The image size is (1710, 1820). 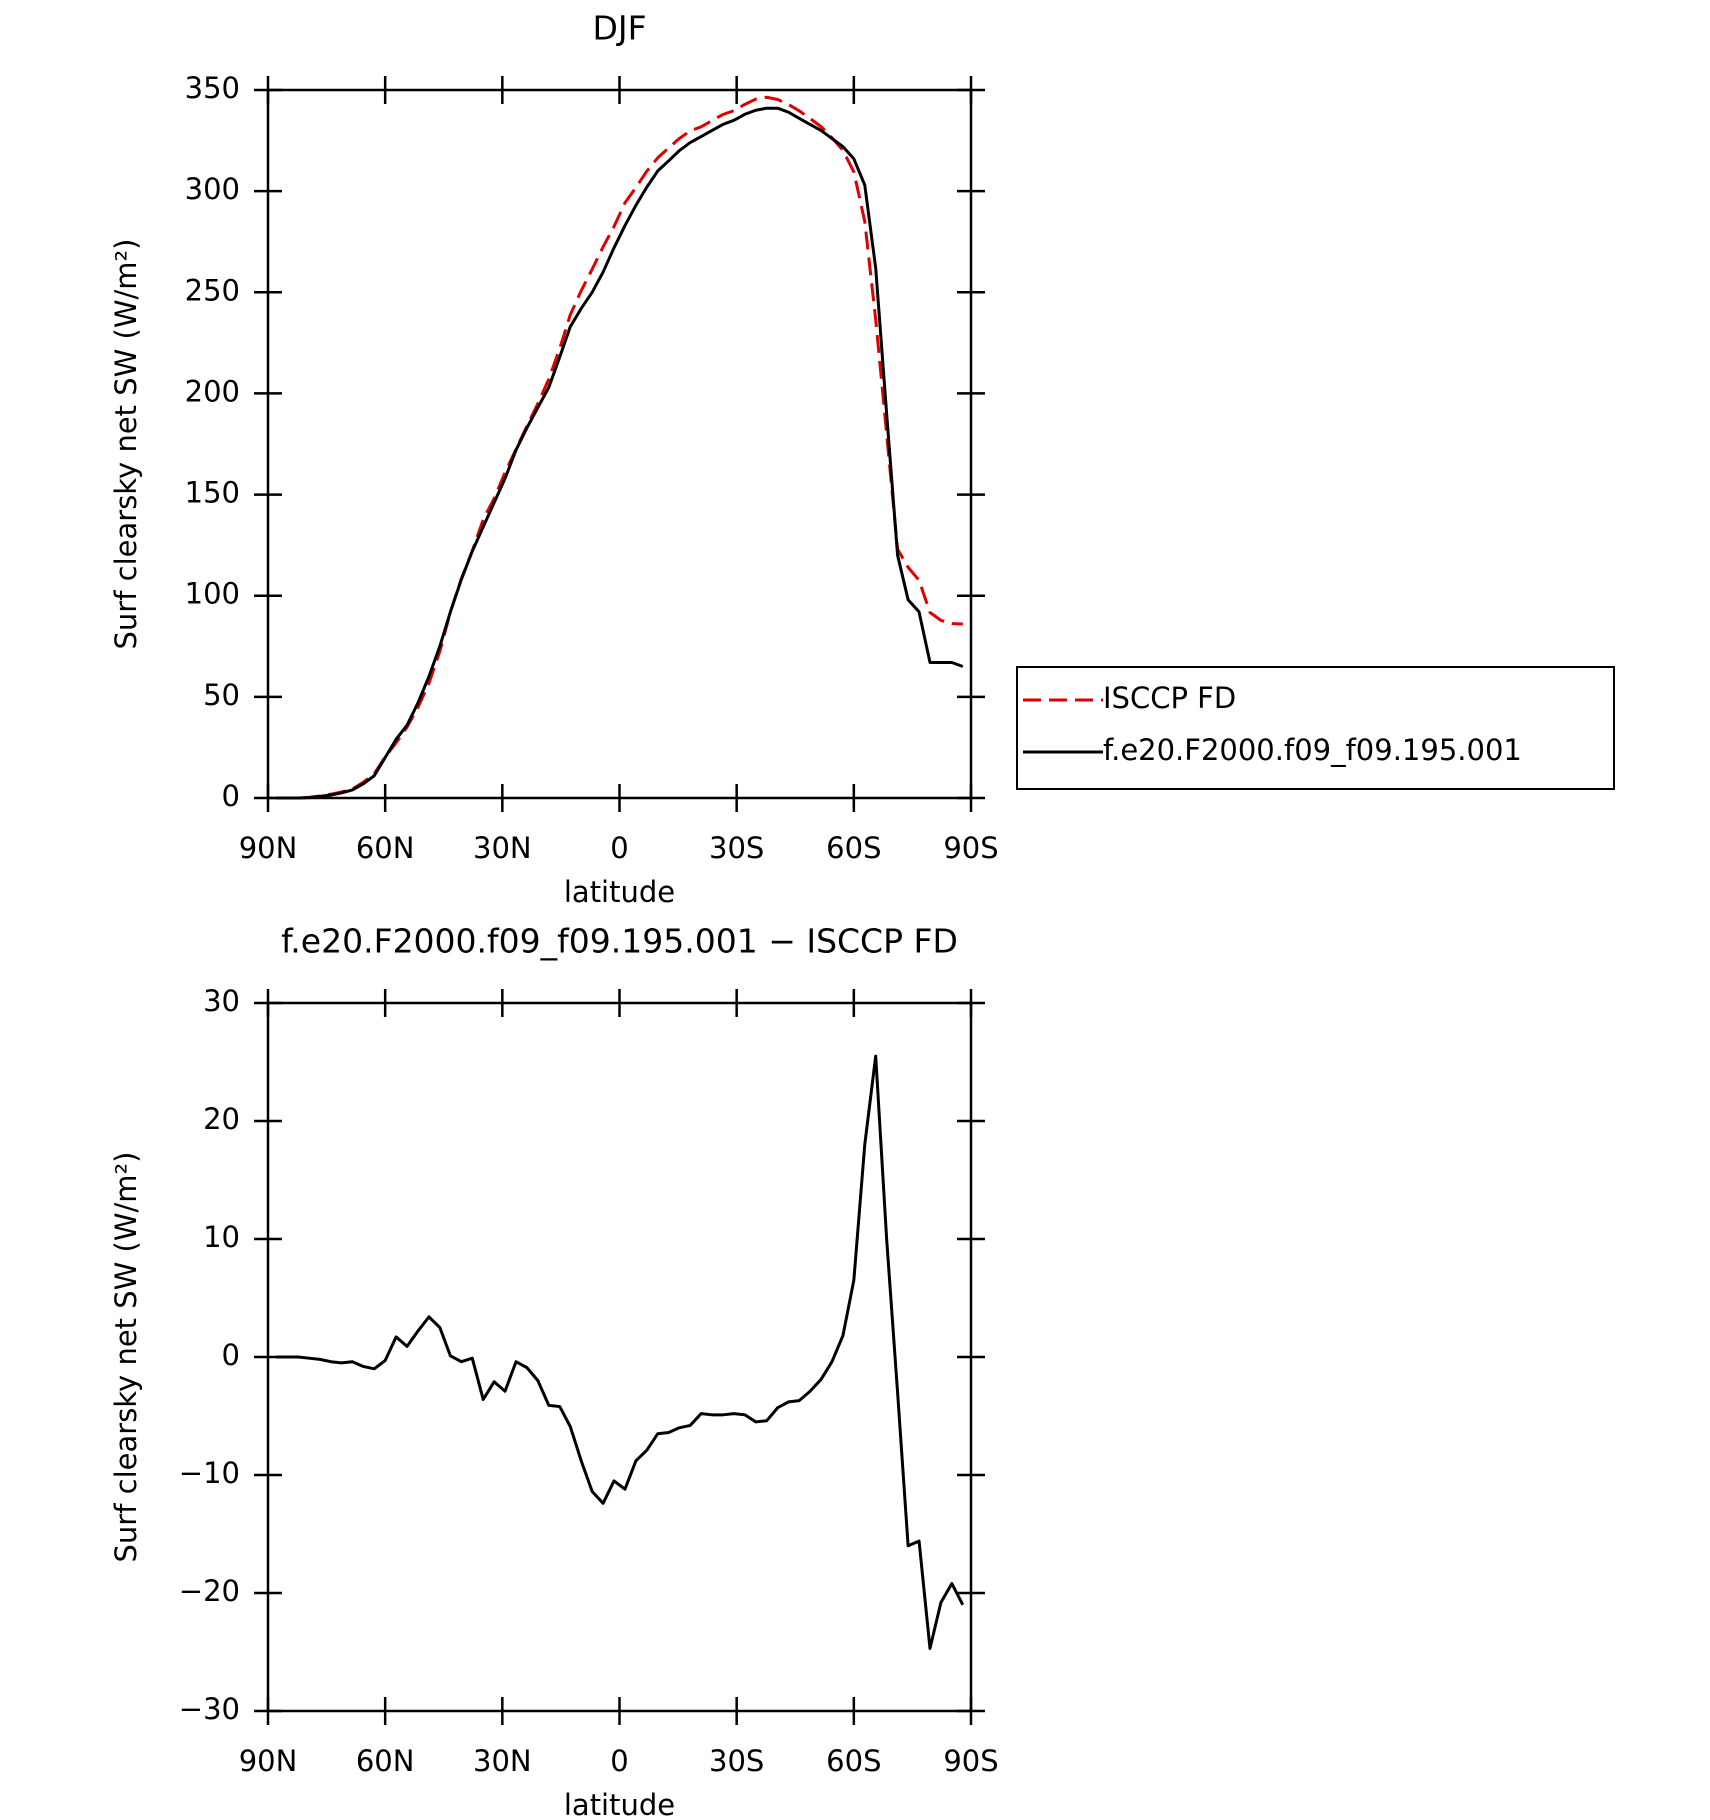 What do you see at coordinates (212, 189) in the screenshot?
I see `y-tick-label: 300` at bounding box center [212, 189].